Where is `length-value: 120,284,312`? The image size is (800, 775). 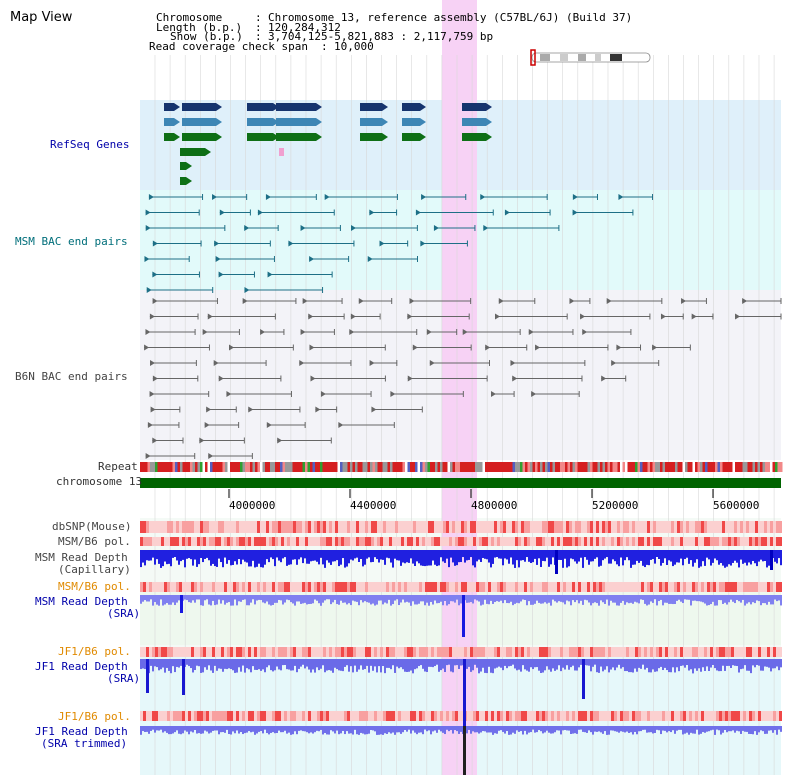 length-value: 120,284,312 is located at coordinates (304, 27).